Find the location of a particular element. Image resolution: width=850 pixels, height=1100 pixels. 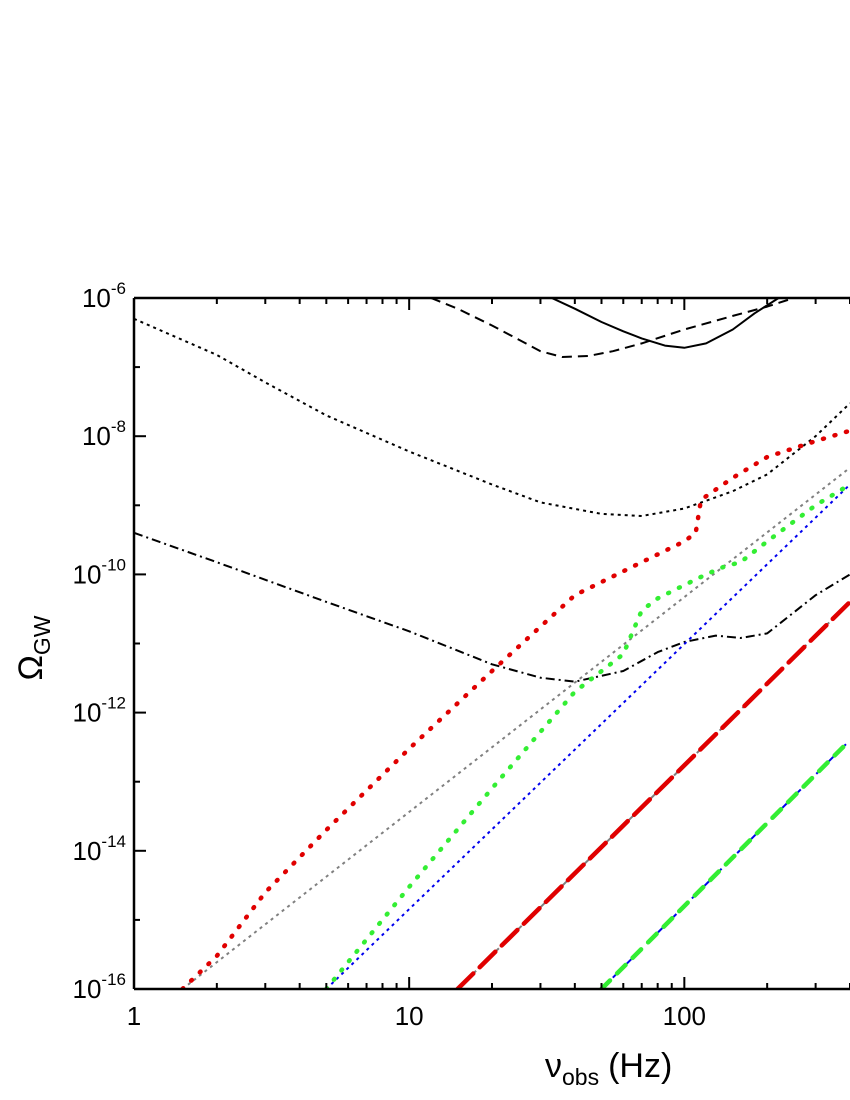

x-axis-title: νobs (Hz) is located at coordinates (608, 1068).